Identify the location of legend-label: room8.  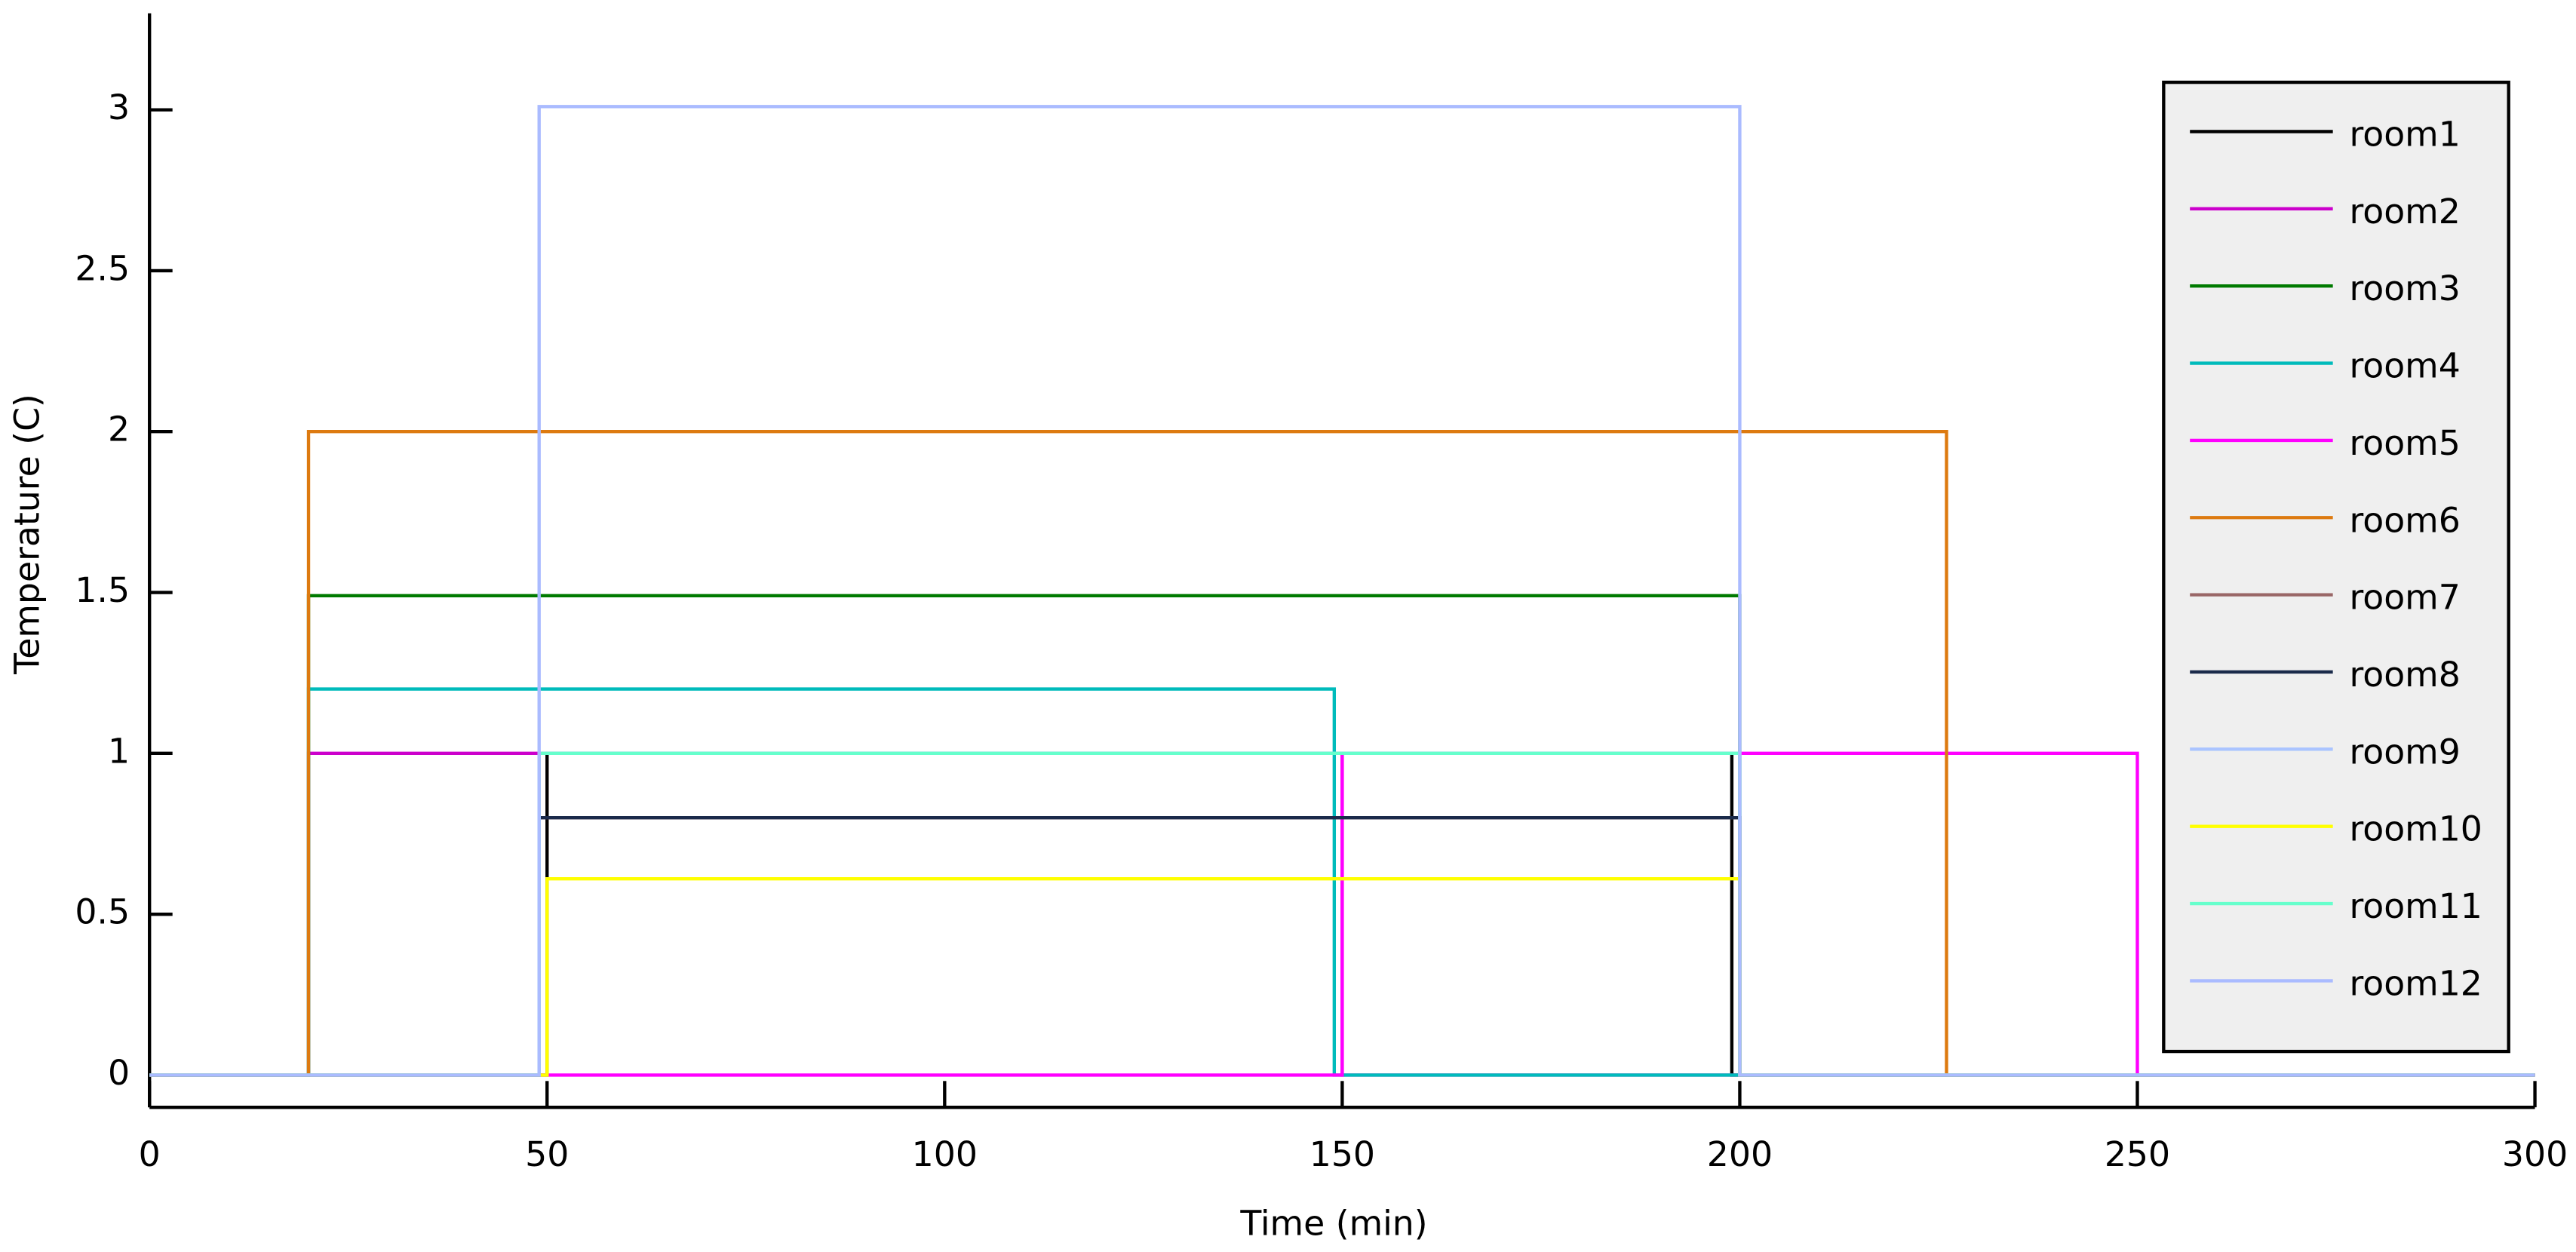
(2404, 675).